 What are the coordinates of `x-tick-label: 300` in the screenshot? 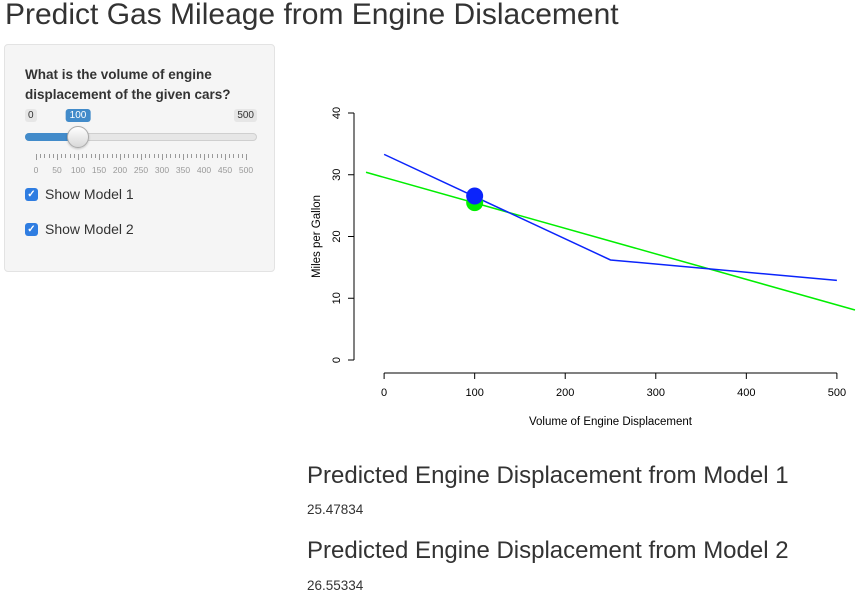 It's located at (656, 393).